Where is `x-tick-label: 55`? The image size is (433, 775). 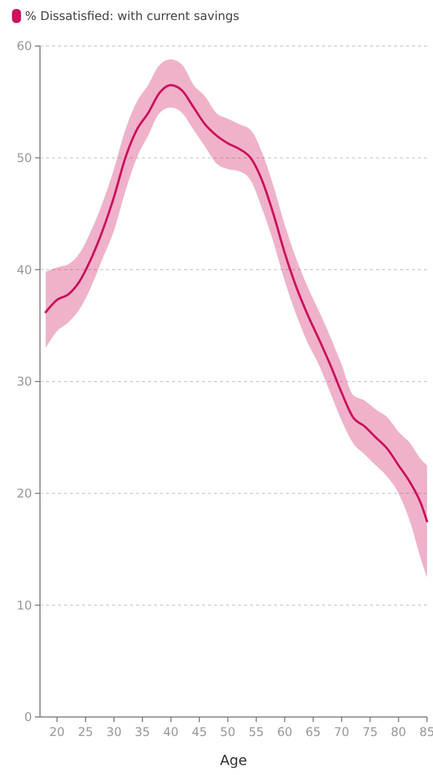 x-tick-label: 55 is located at coordinates (256, 732).